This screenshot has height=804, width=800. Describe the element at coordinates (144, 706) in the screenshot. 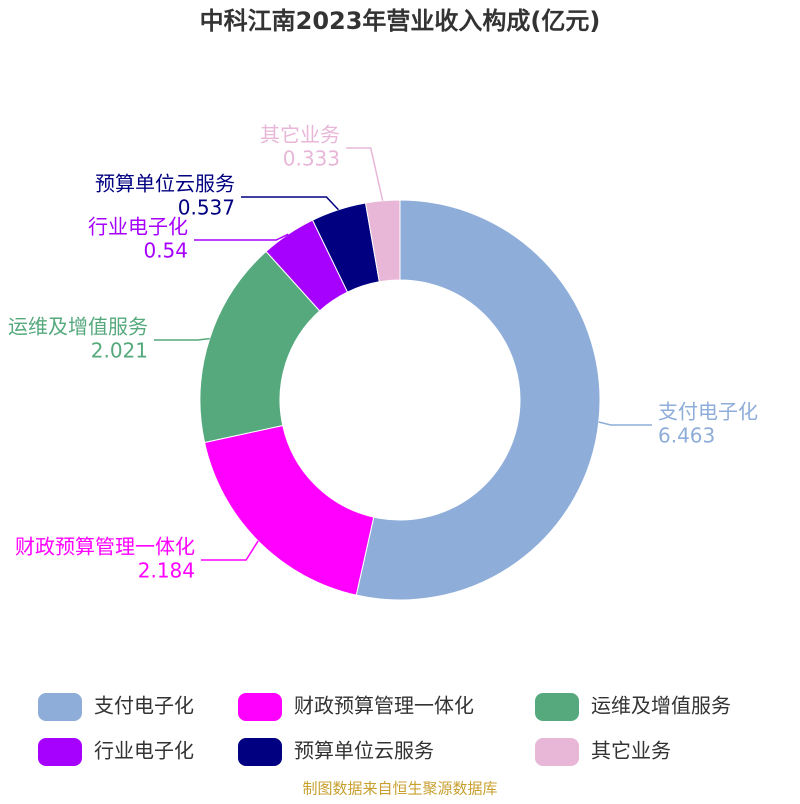

I see `legend-label: 支付电子化` at that location.